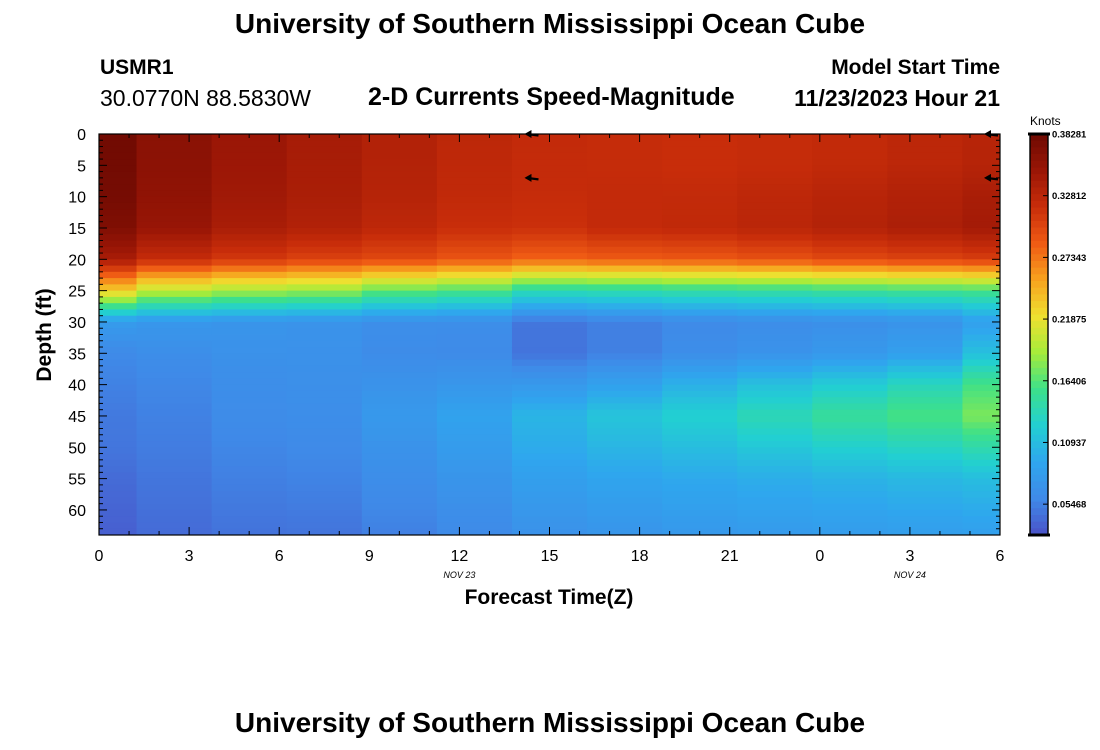 This screenshot has width=1100, height=750. Describe the element at coordinates (528, 177) in the screenshot. I see `arrow-head` at that location.